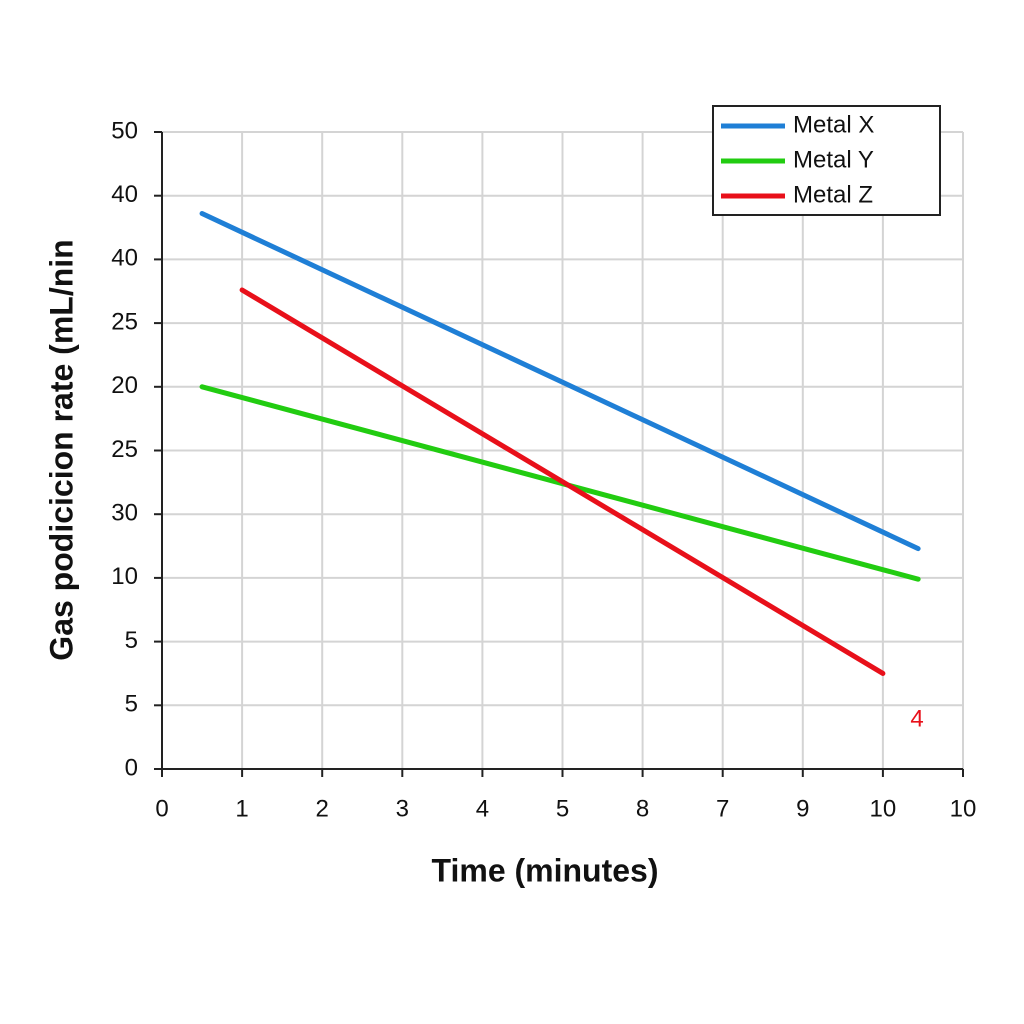  I want to click on y-tick-label: 0, so click(131, 767).